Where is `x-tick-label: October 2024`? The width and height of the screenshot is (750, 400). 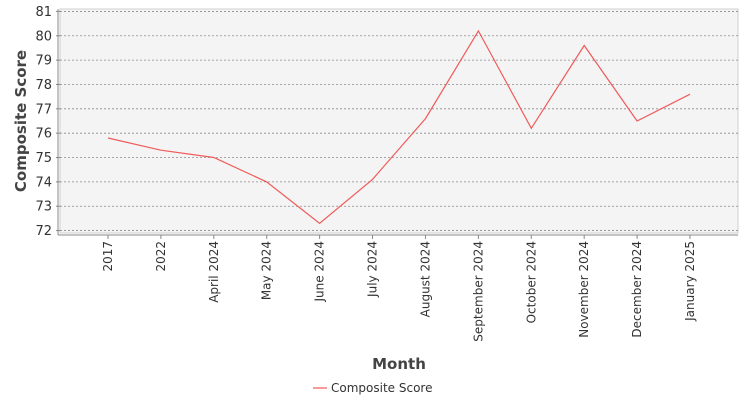 x-tick-label: October 2024 is located at coordinates (531, 282).